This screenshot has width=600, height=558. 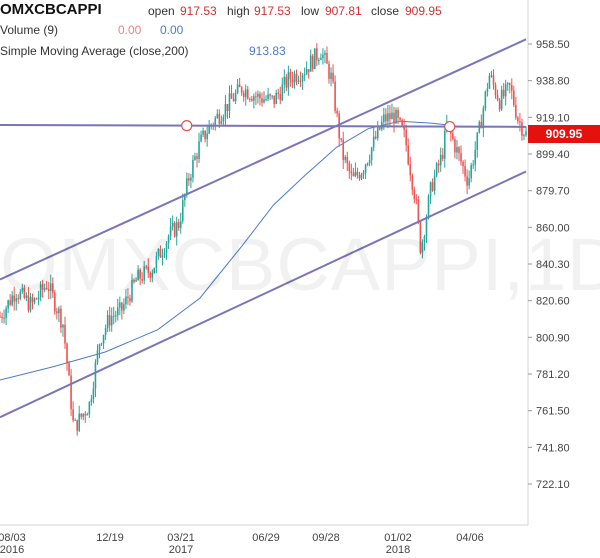 What do you see at coordinates (238, 11) in the screenshot?
I see `high-label: high` at bounding box center [238, 11].